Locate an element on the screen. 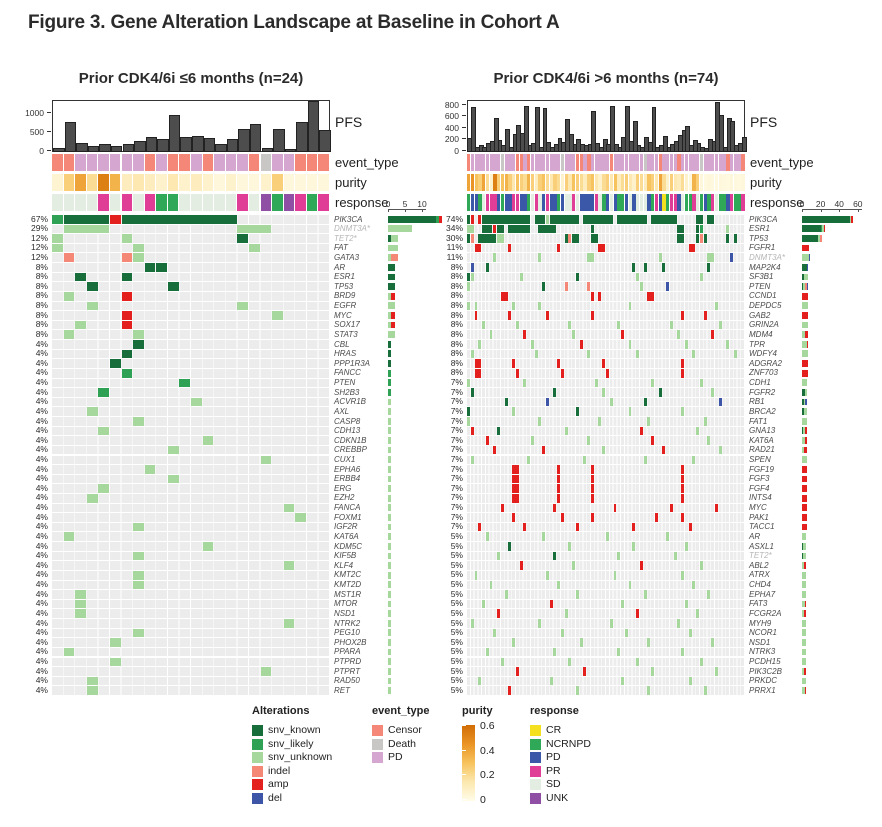 The width and height of the screenshot is (882, 827). legend-label-NCRNPD: NCRNPD is located at coordinates (568, 743).